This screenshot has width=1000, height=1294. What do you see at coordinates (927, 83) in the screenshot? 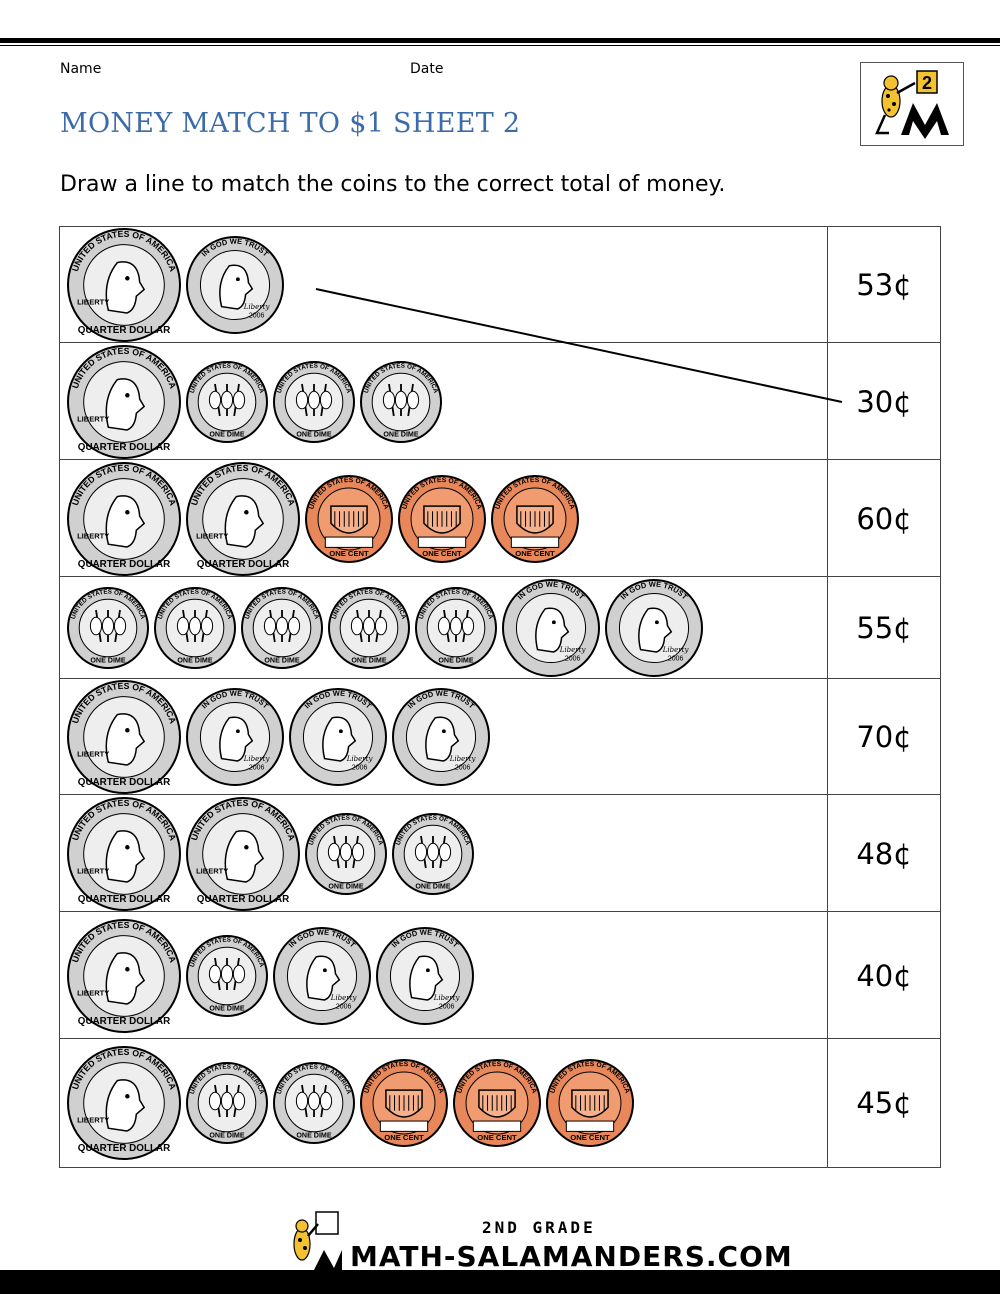
I see `logo-badge: 2` at bounding box center [927, 83].